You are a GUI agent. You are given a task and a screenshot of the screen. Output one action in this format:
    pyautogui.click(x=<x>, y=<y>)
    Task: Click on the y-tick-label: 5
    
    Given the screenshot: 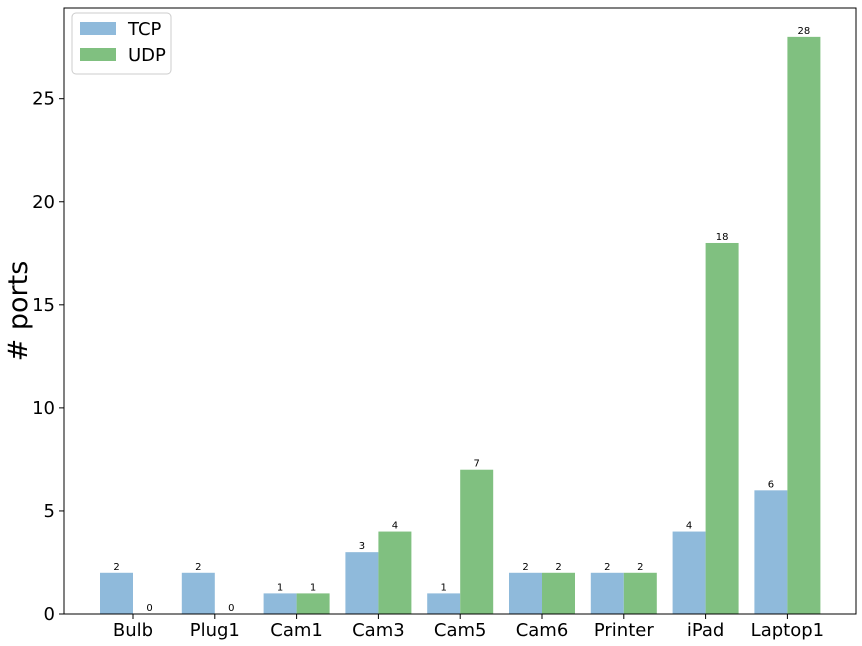 What is the action you would take?
    pyautogui.click(x=49, y=511)
    